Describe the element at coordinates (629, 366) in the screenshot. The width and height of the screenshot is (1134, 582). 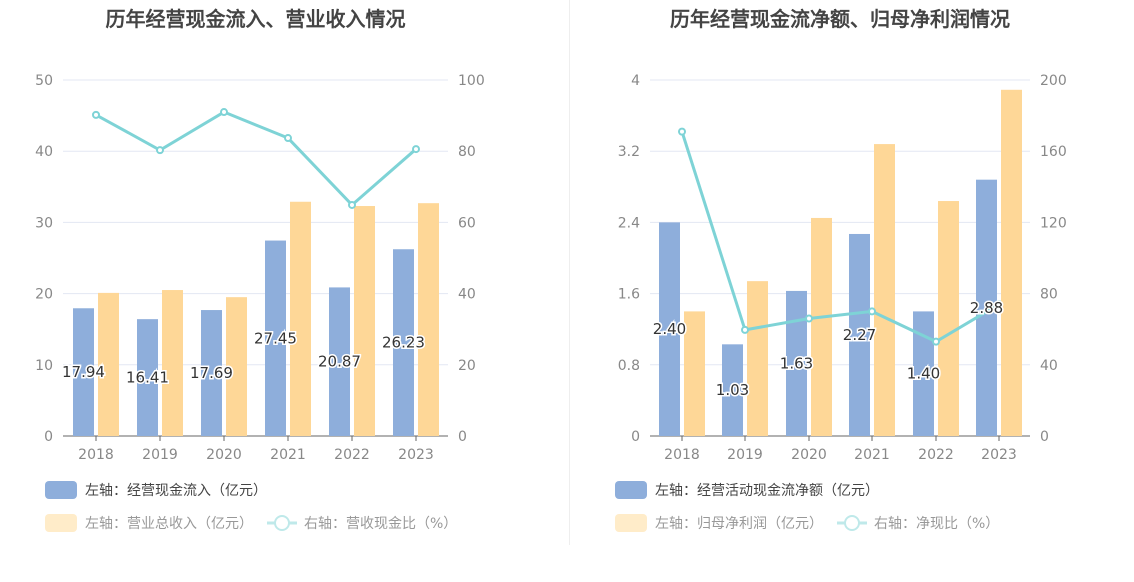
I see `left-axis-tick: 0.8` at that location.